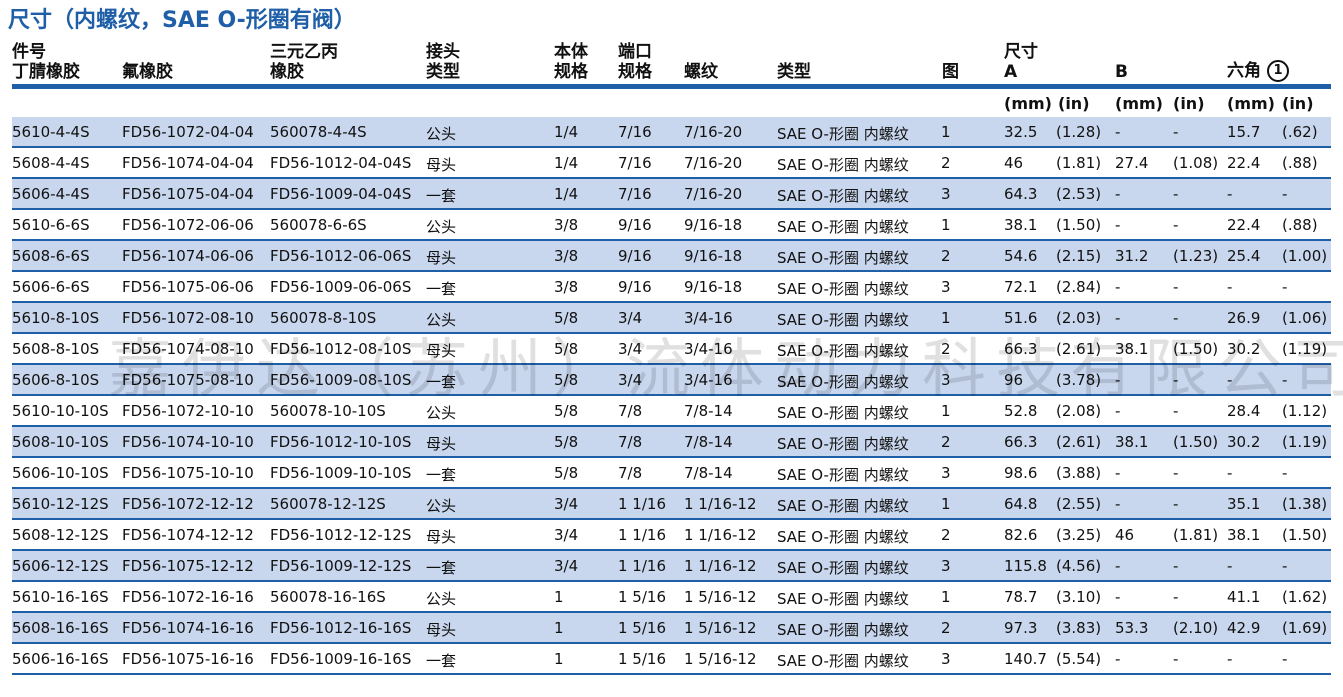 This screenshot has height=697, width=1343. What do you see at coordinates (1021, 256) in the screenshot?
I see `cell-dim-a-mm: 54.6` at bounding box center [1021, 256].